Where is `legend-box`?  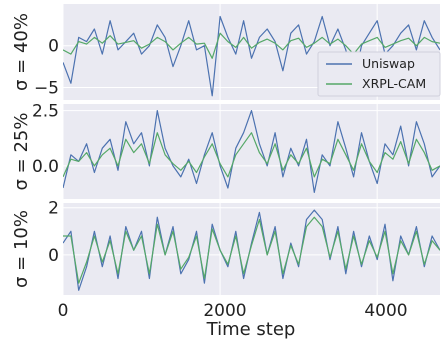 legend-box is located at coordinates (379, 74).